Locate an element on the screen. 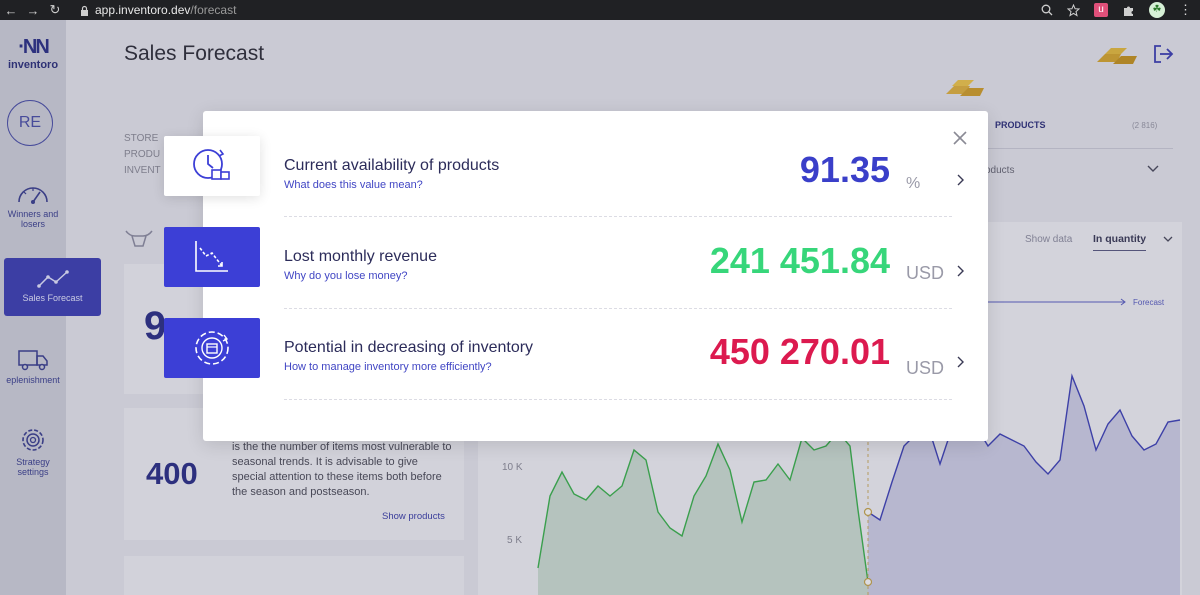 The width and height of the screenshot is (1200, 595). kpi-unit: % is located at coordinates (913, 183).